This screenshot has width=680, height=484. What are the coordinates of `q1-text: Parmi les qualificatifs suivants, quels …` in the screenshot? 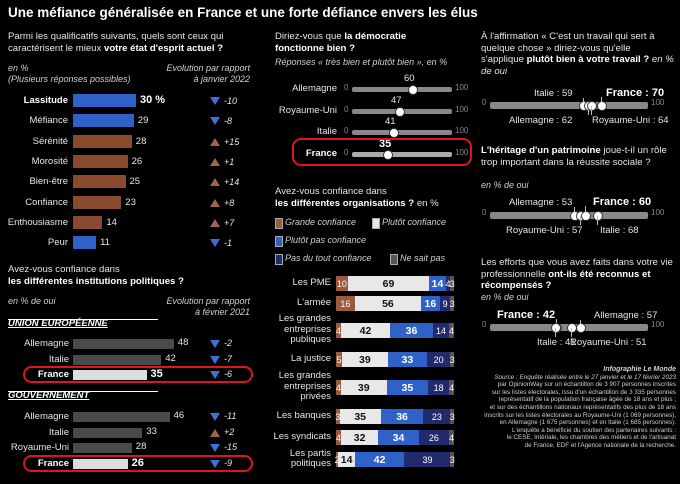 It's located at (116, 42).